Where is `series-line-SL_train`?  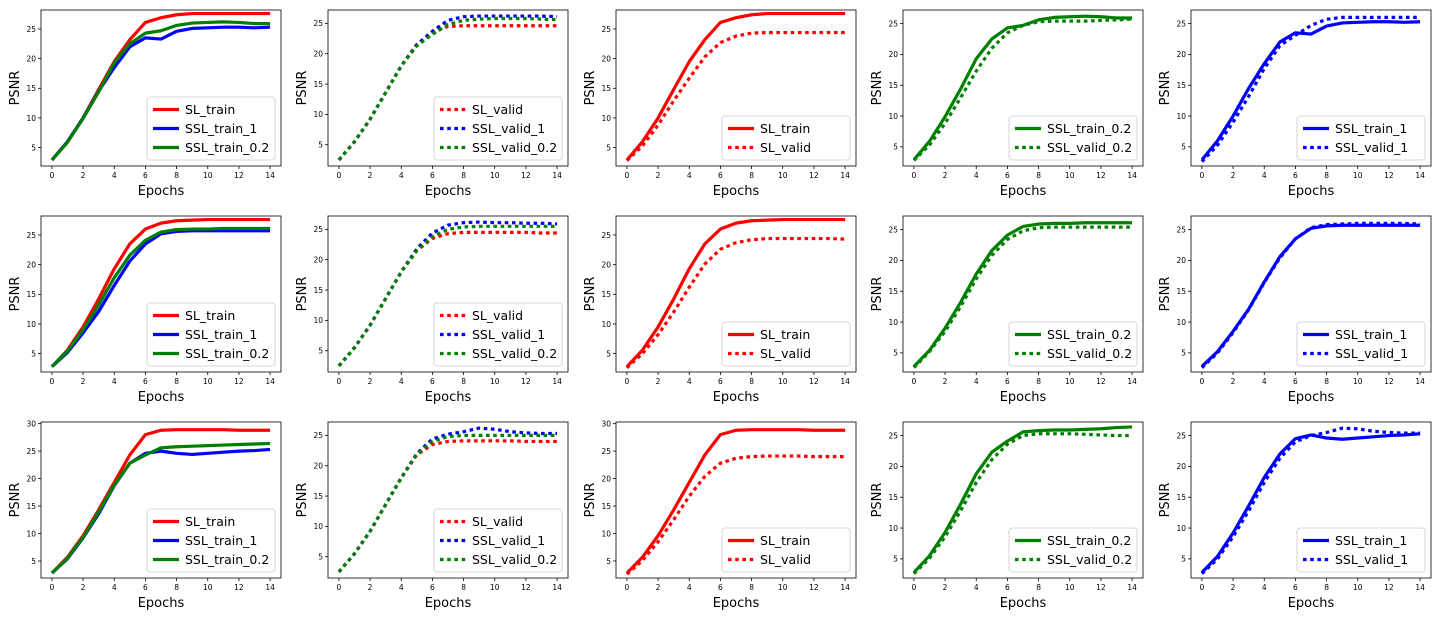
series-line-SL_train is located at coordinates (735, 86).